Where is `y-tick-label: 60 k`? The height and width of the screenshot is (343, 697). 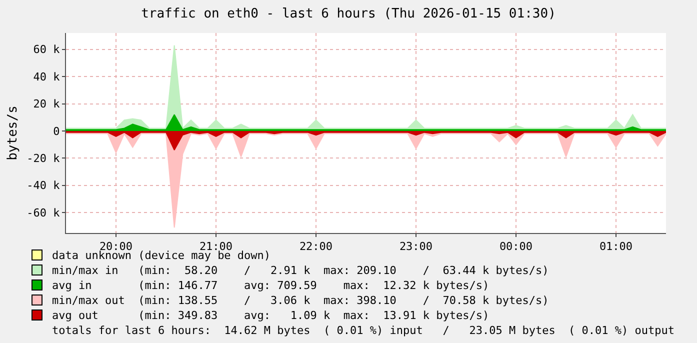
y-tick-label: 60 k is located at coordinates (46, 49).